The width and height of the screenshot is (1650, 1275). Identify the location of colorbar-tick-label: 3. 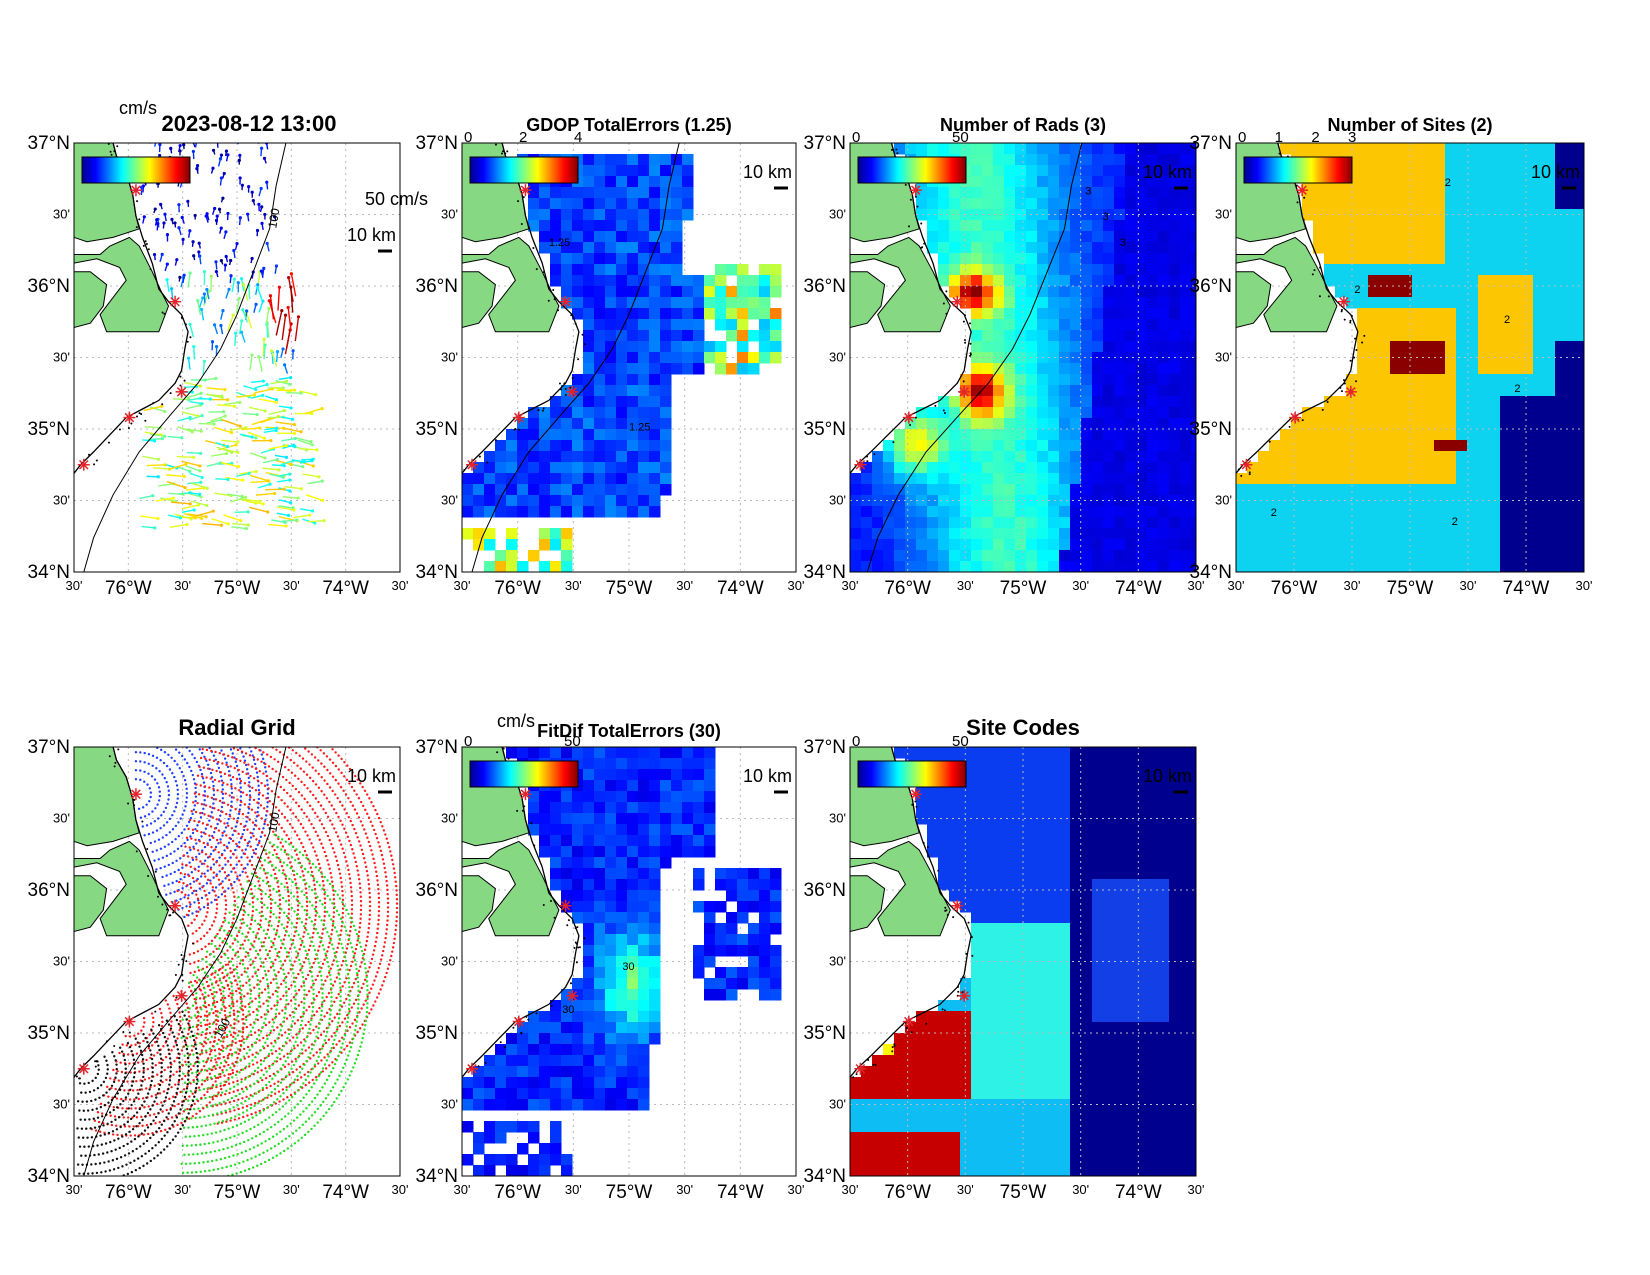
(1352, 137).